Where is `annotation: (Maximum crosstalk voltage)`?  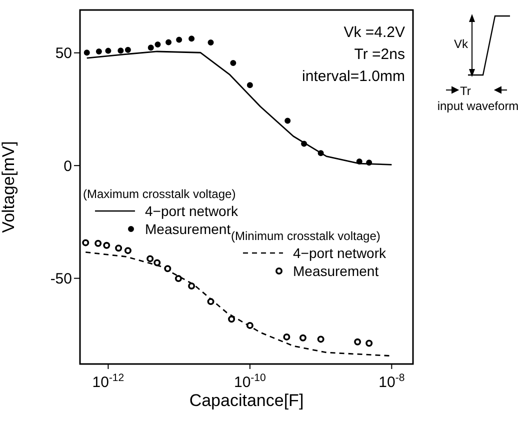 annotation: (Maximum crosstalk voltage) is located at coordinates (159, 194).